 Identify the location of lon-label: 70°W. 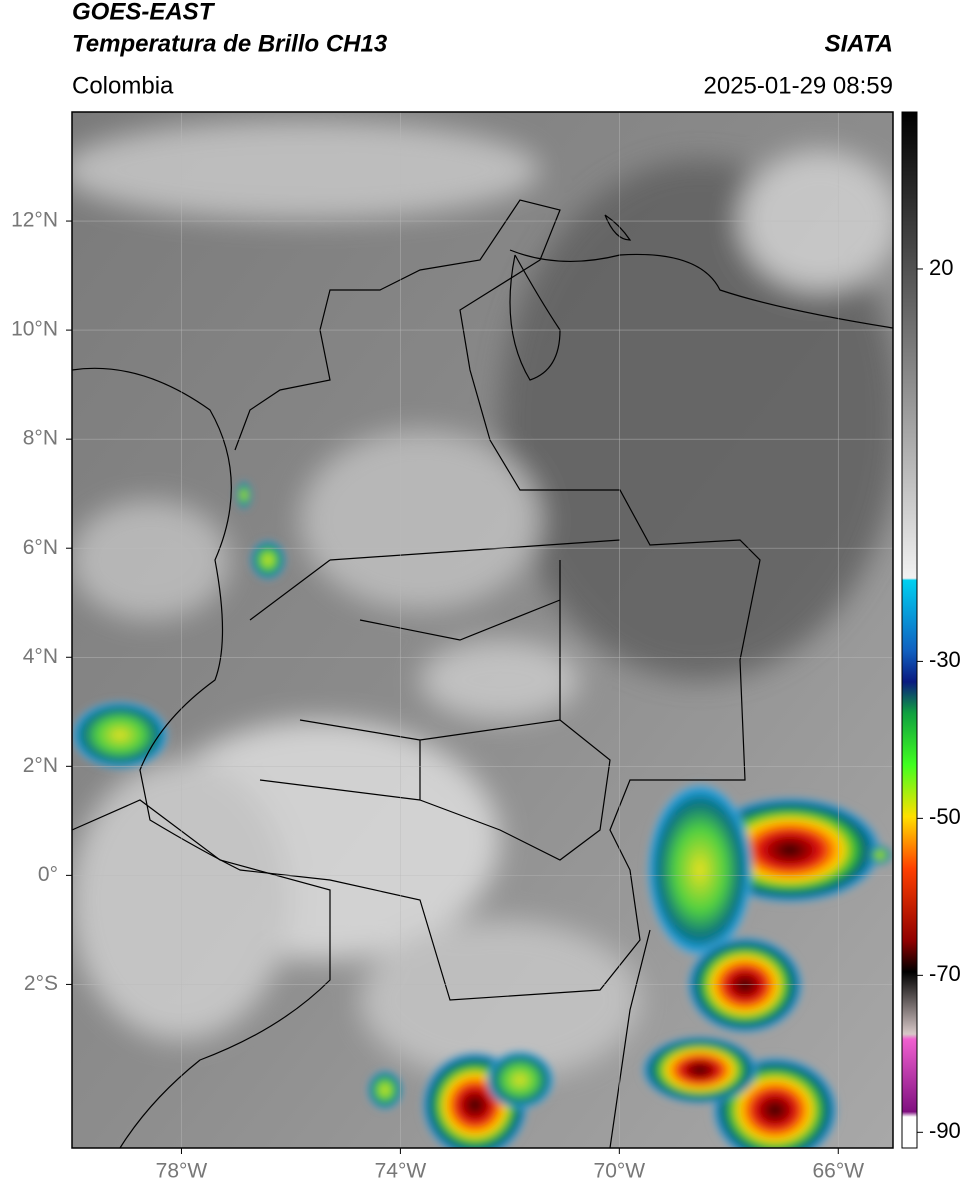
(620, 1171).